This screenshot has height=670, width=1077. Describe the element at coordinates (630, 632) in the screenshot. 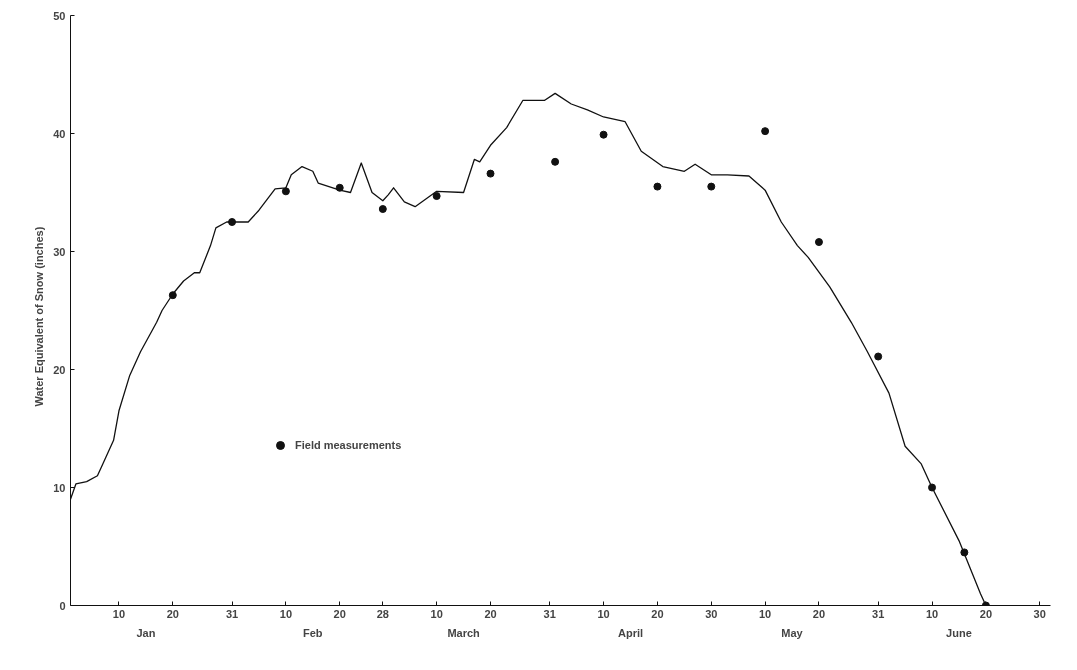

I see `text: April` at that location.